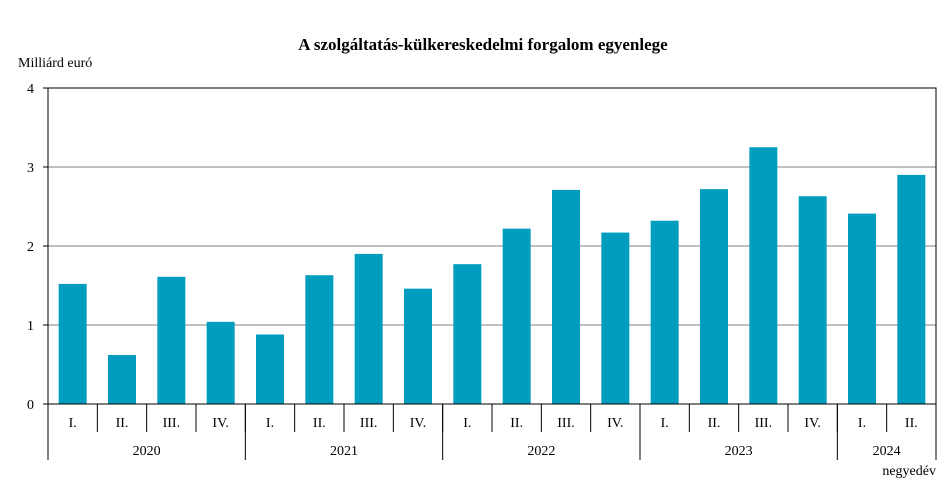  Describe the element at coordinates (887, 451) in the screenshot. I see `year-label-2024: 2024` at that location.